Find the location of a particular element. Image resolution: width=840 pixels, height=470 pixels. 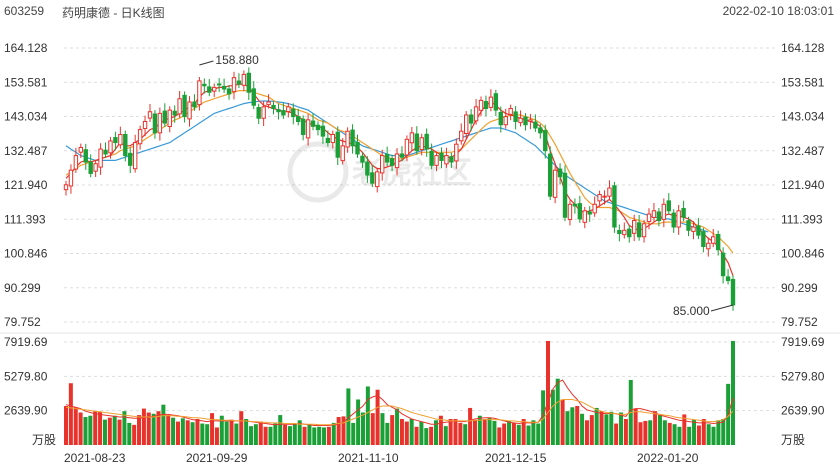

price-tick-left: 143.034 is located at coordinates (26, 117).